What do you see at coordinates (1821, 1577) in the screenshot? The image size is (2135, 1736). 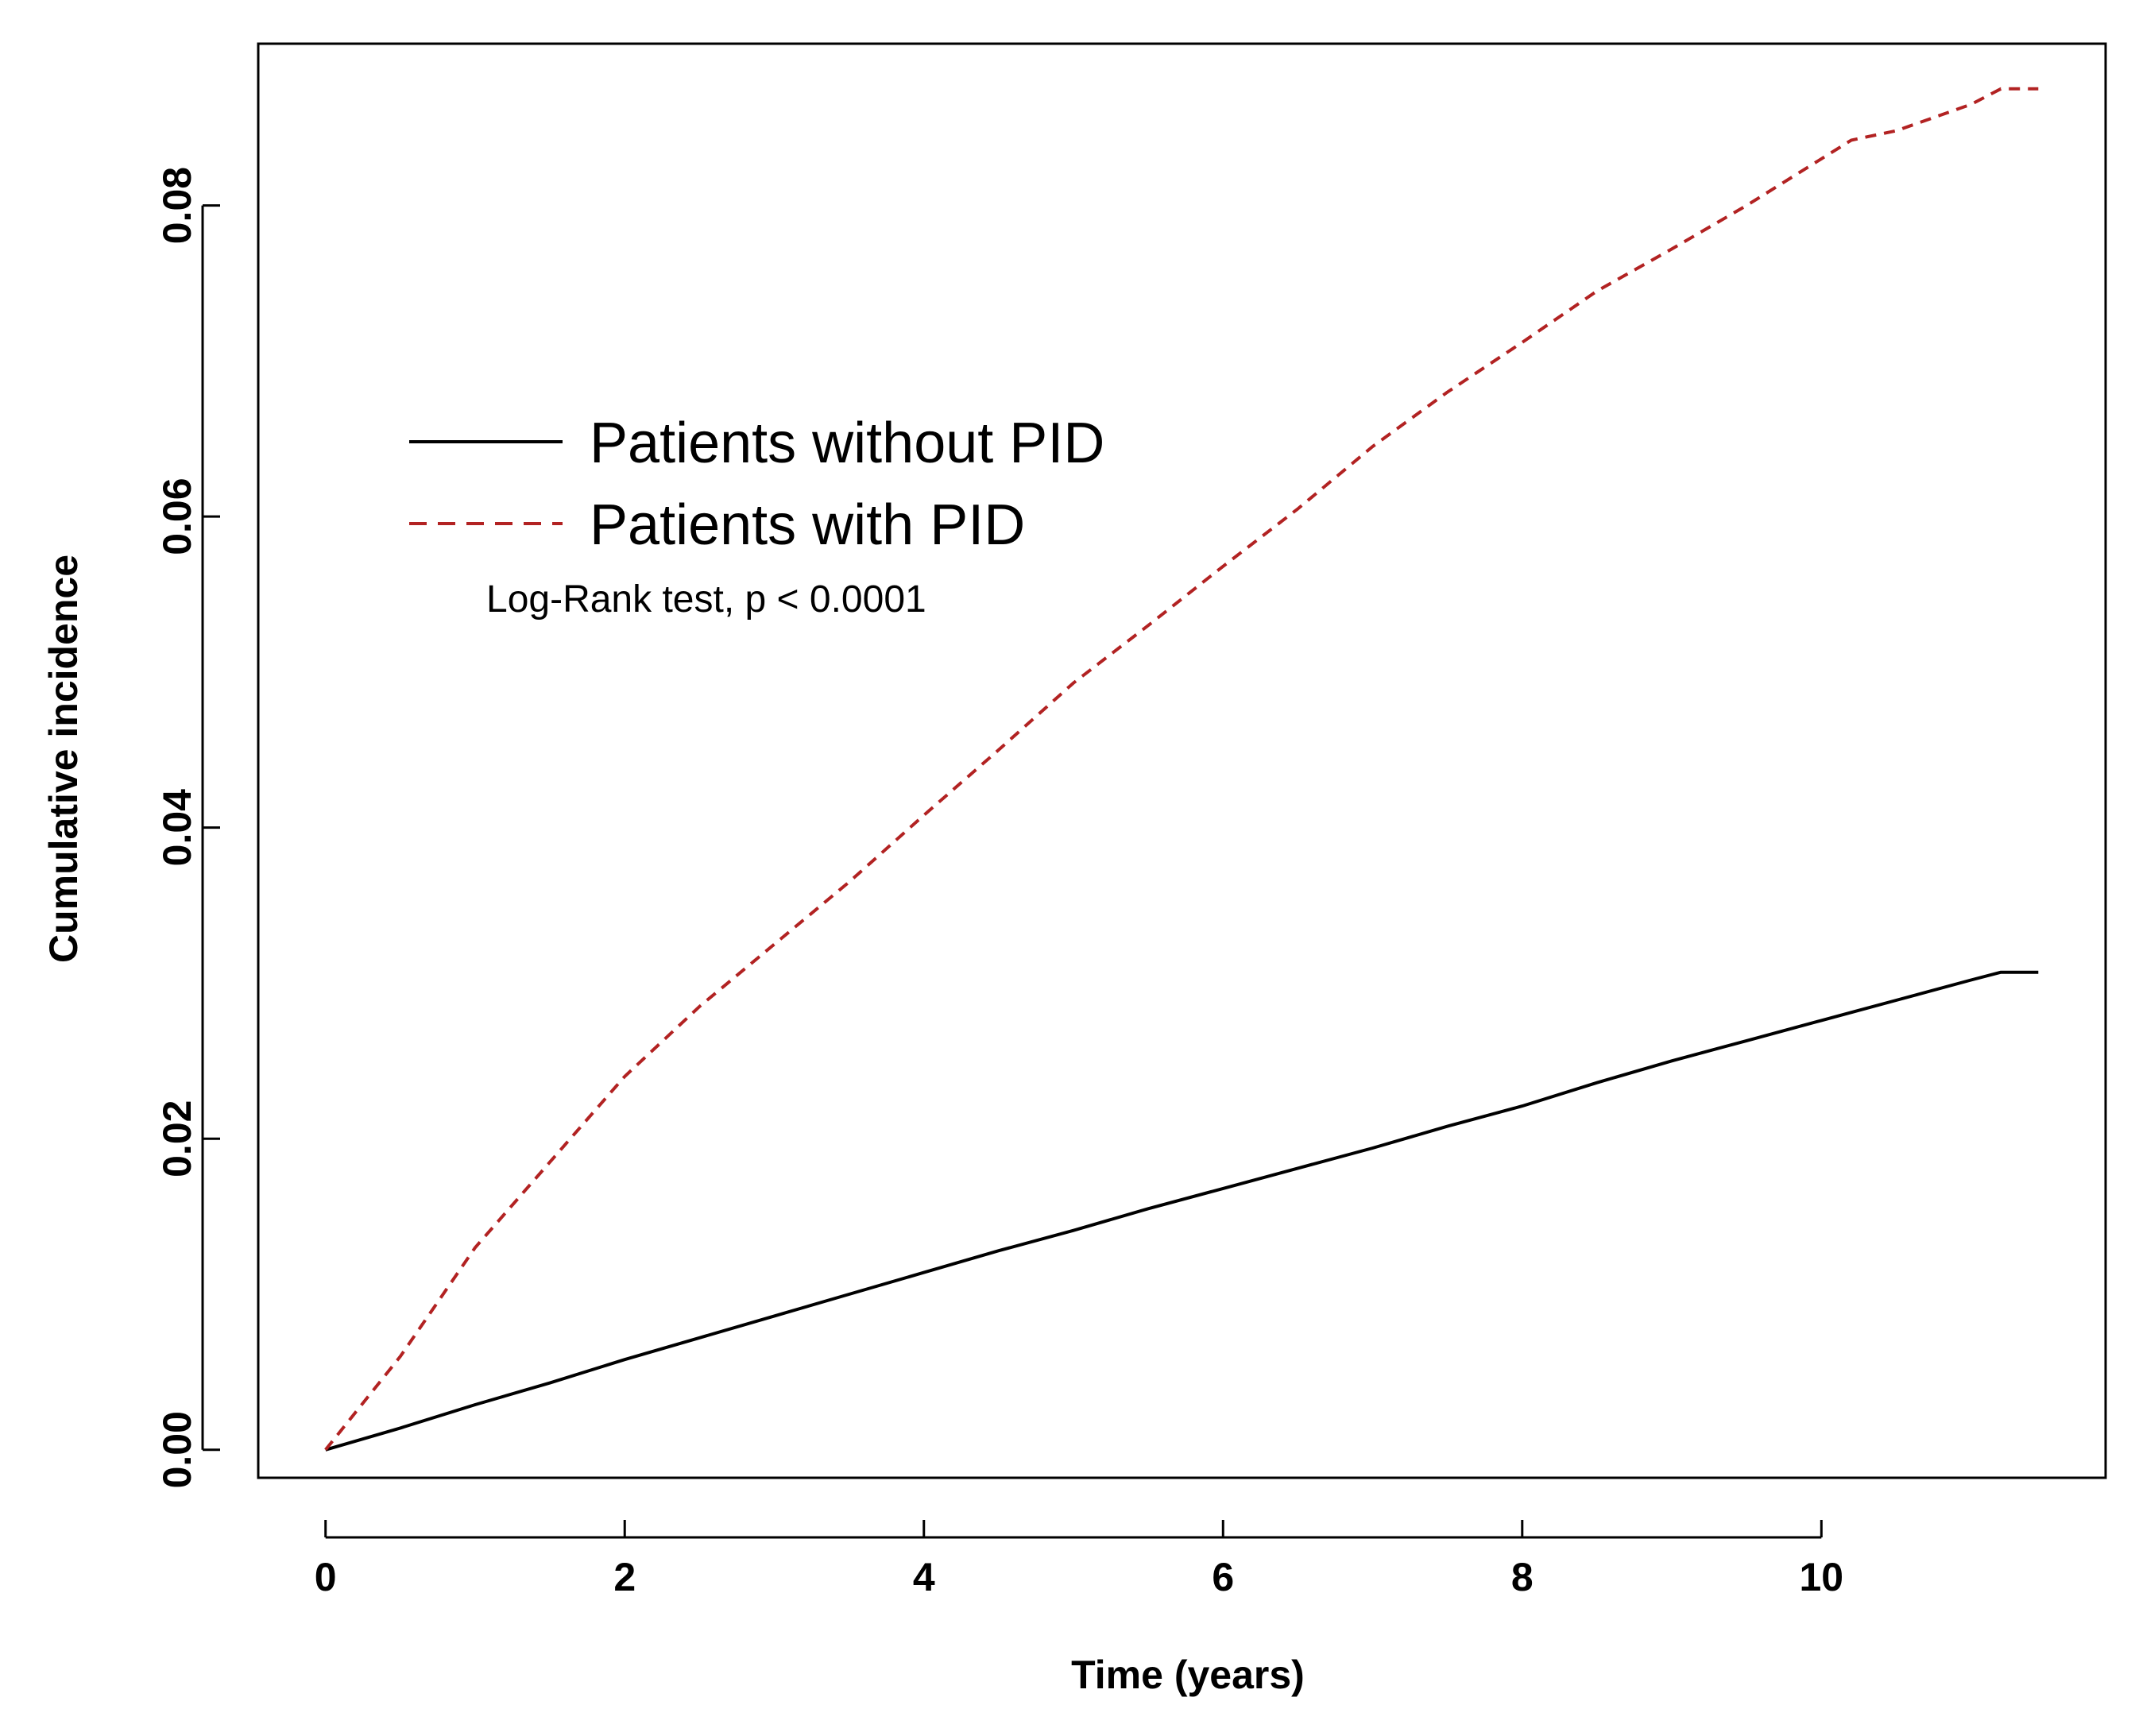 I see `x-tick-label: 10` at bounding box center [1821, 1577].